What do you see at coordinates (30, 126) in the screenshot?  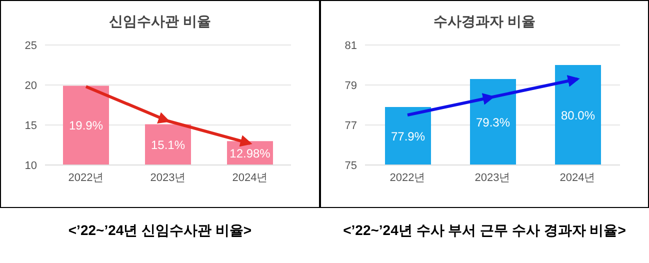 I see `y-tick-label: 15` at bounding box center [30, 126].